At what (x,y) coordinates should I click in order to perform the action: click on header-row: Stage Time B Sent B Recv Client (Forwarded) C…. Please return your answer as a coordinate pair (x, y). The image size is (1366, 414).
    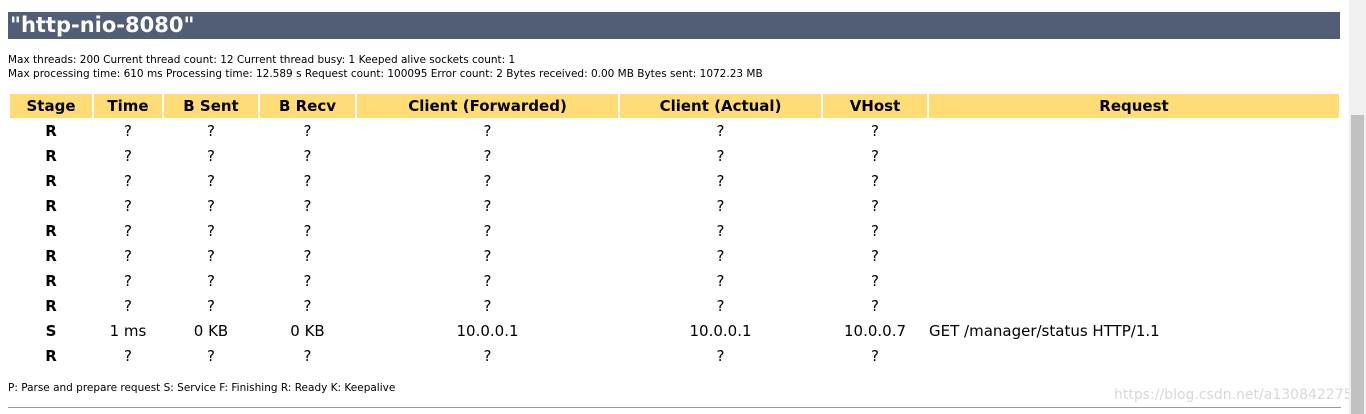
    Looking at the image, I should click on (674, 106).